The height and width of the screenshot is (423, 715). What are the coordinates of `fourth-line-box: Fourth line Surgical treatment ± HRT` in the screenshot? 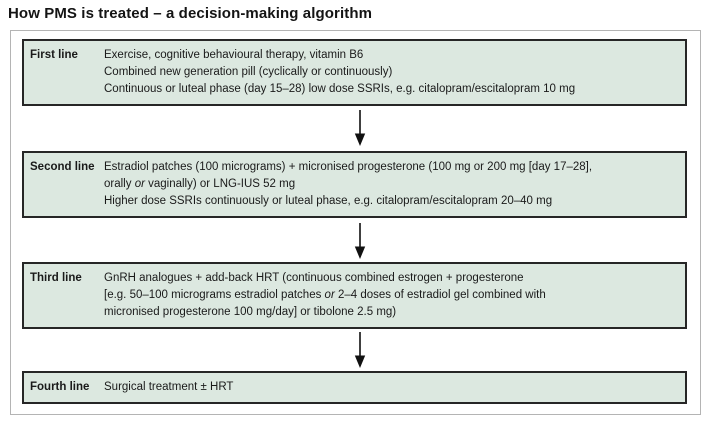 It's located at (354, 387).